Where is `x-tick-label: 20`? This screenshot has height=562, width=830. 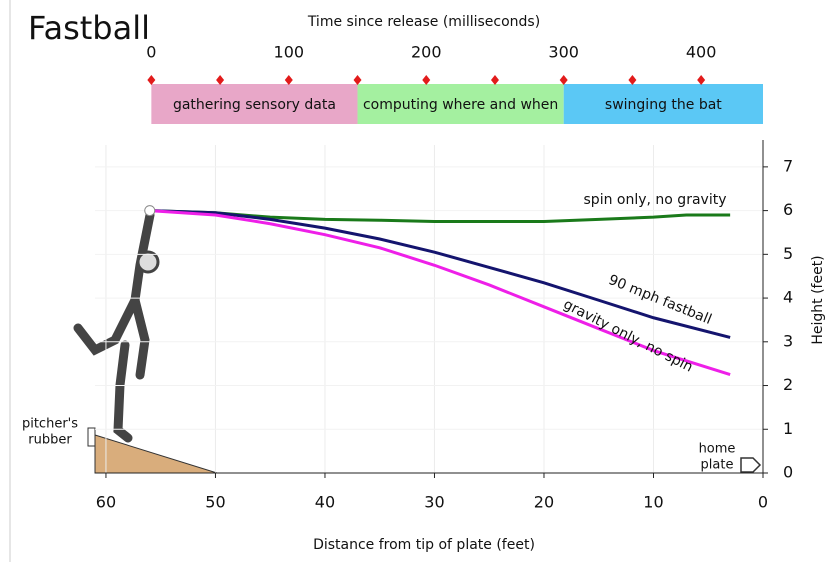 x-tick-label: 20 is located at coordinates (544, 502).